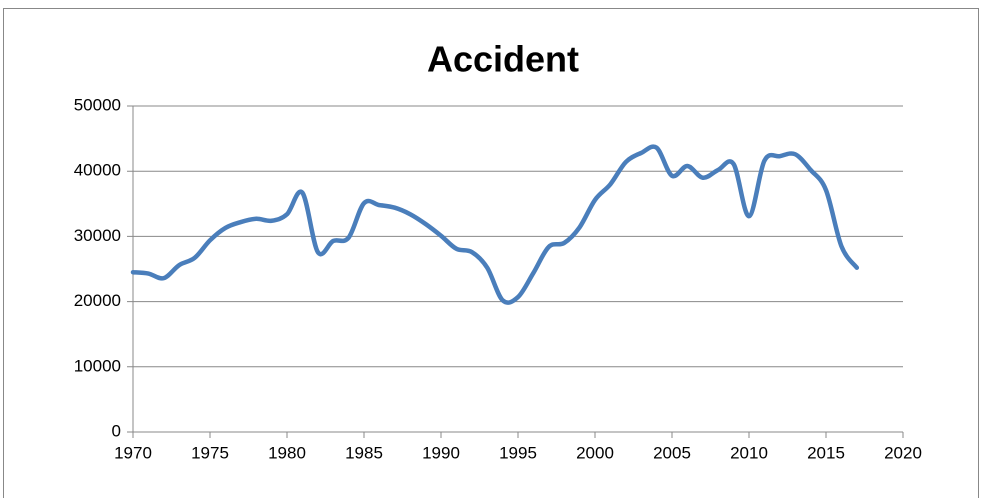 This screenshot has width=982, height=503. What do you see at coordinates (97, 365) in the screenshot?
I see `y-tick-label: 10000` at bounding box center [97, 365].